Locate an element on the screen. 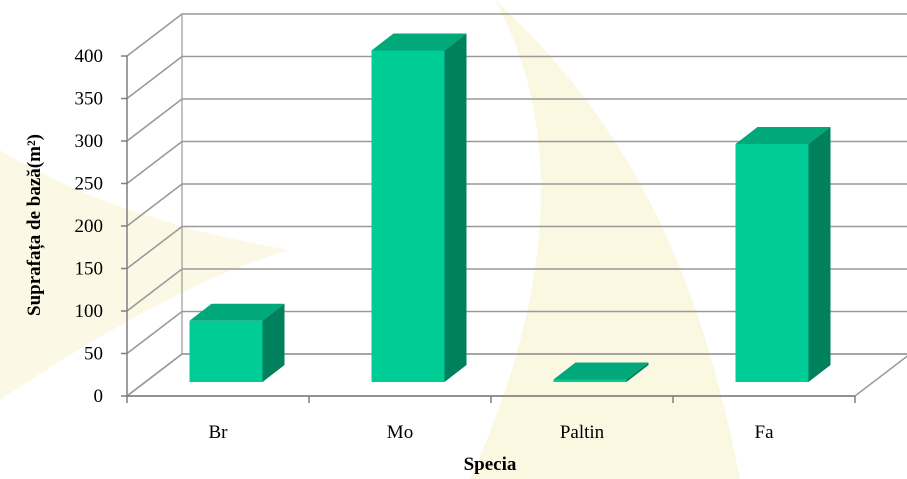 The image size is (907, 479). x-category-label: Br is located at coordinates (219, 432).